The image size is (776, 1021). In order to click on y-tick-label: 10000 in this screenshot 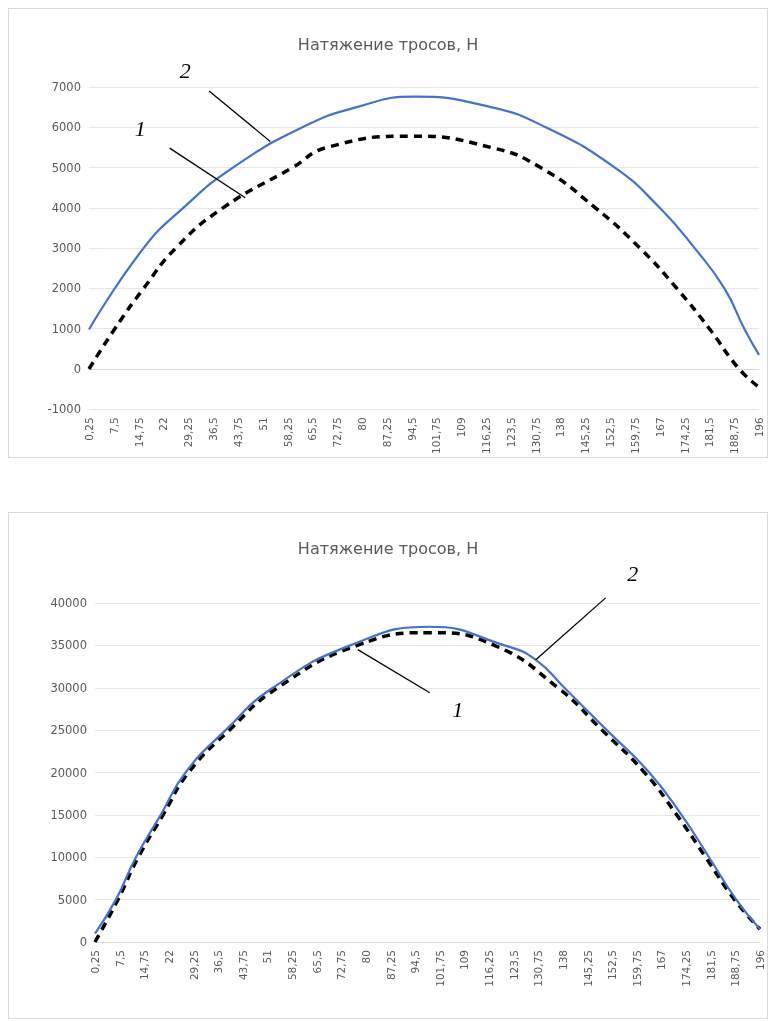, I will do `click(68, 857)`.